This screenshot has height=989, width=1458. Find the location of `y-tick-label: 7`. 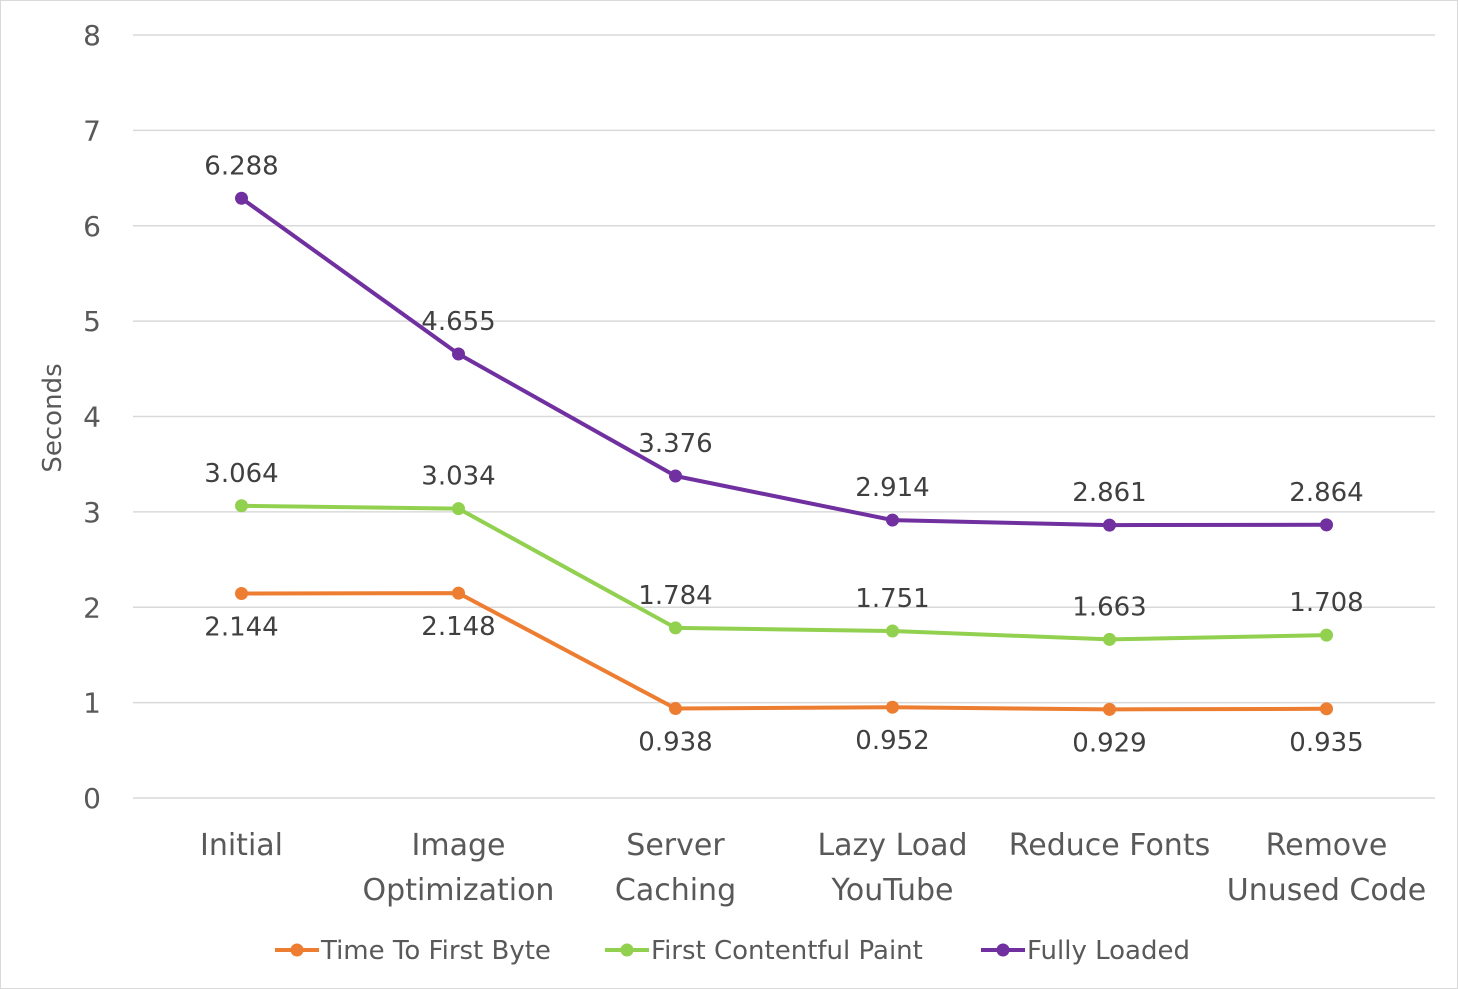

y-tick-label: 7 is located at coordinates (92, 130).